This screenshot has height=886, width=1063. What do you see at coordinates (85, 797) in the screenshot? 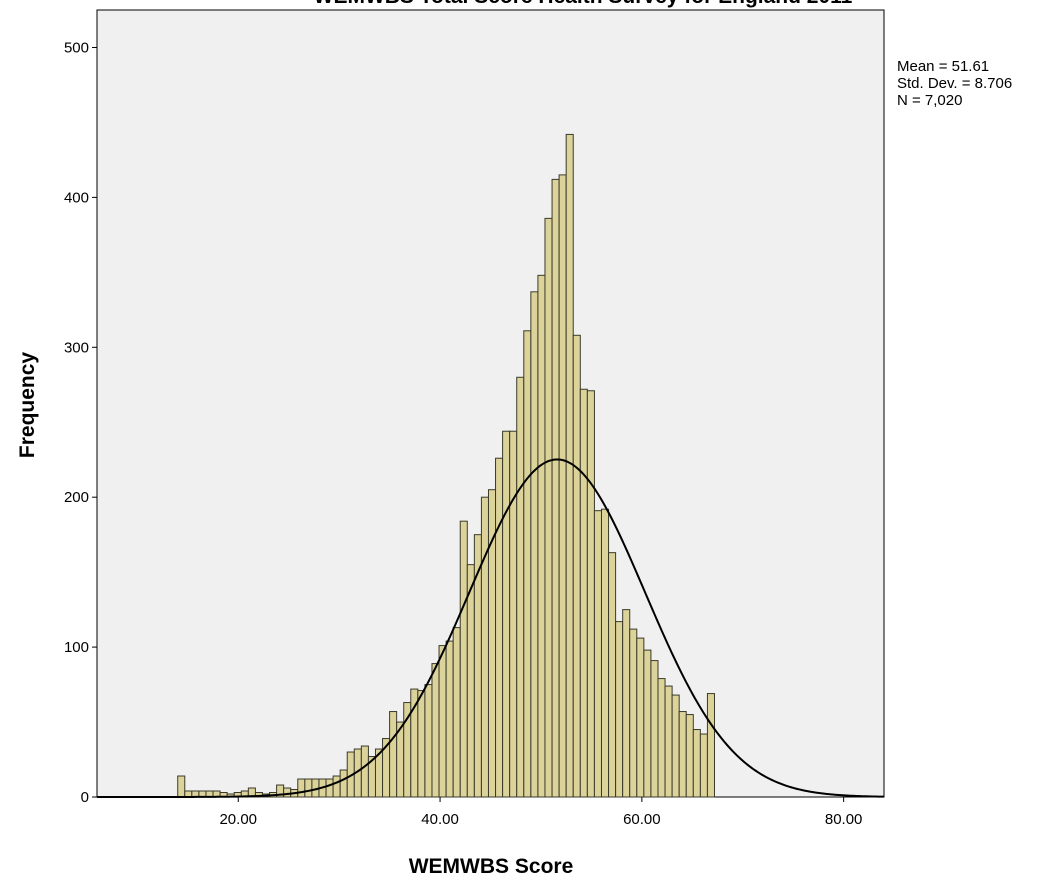
I see `y-tick-label: 0` at bounding box center [85, 797].